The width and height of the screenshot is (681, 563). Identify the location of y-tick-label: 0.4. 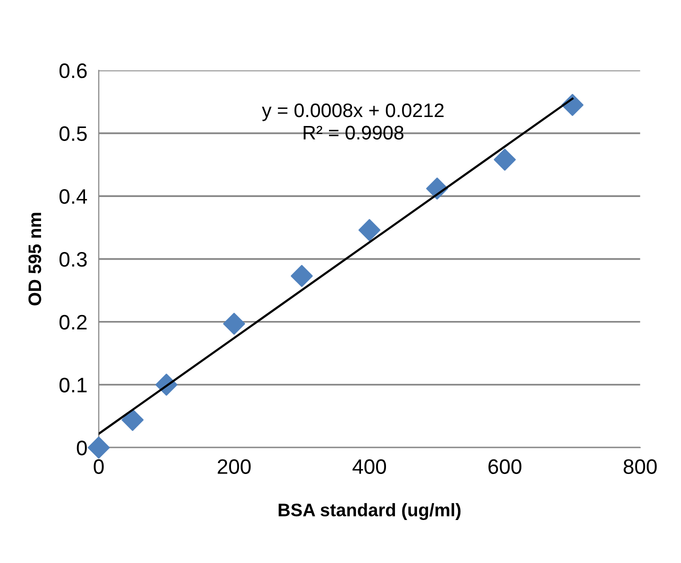
(73, 196).